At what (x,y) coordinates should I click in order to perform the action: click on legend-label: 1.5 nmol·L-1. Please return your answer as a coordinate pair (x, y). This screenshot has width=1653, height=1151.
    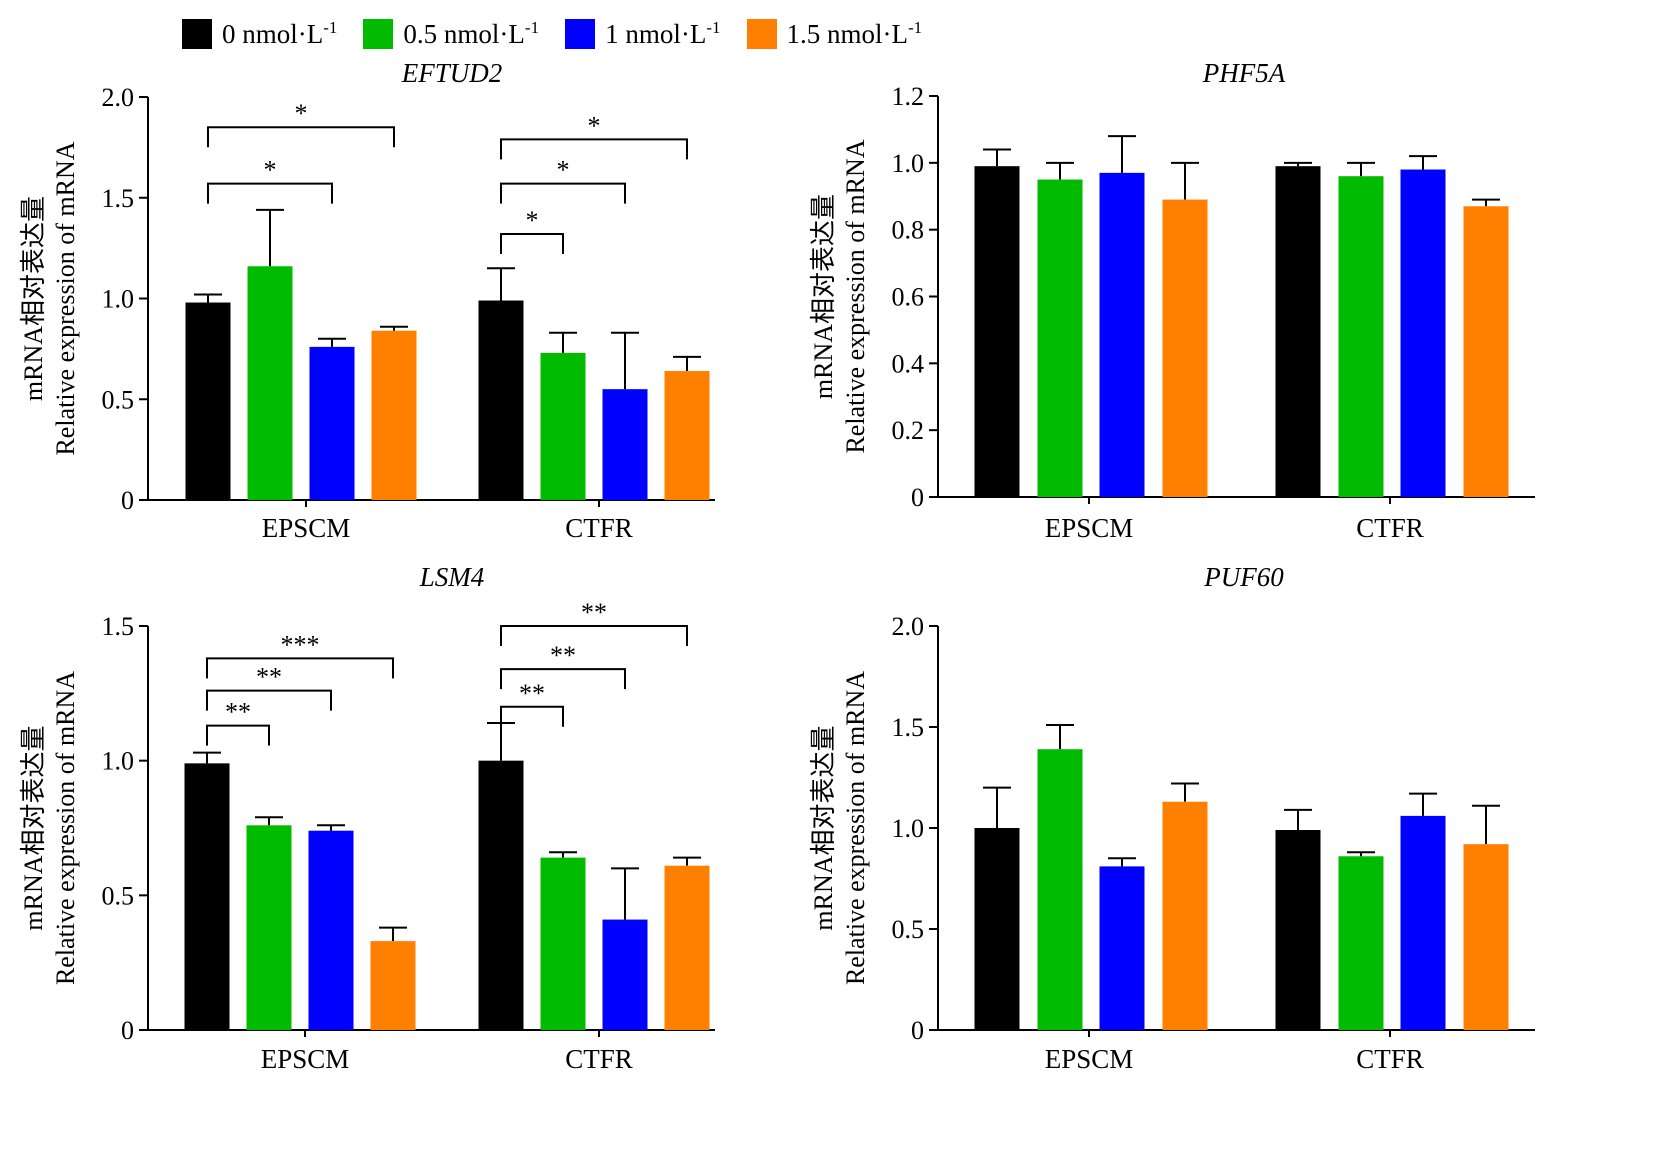
    Looking at the image, I should click on (854, 33).